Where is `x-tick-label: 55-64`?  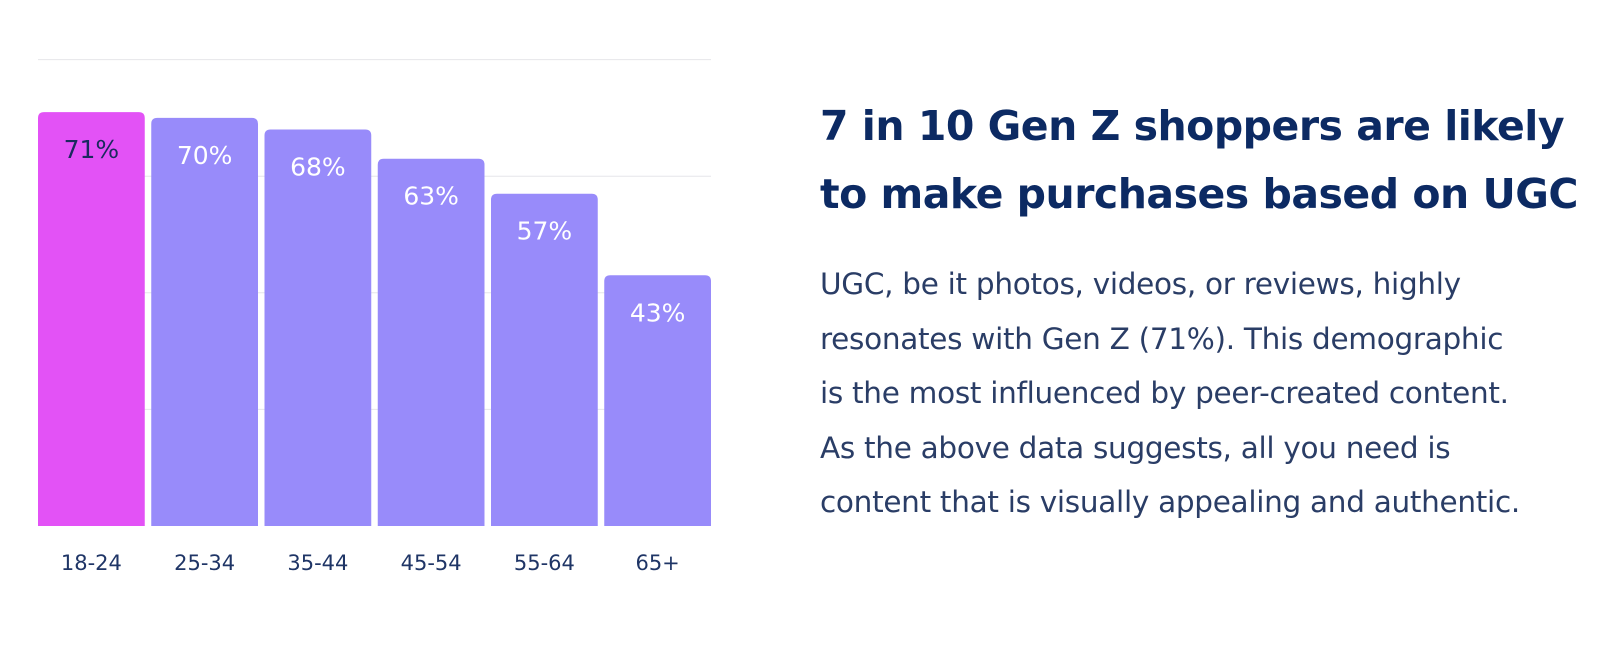 x-tick-label: 55-64 is located at coordinates (544, 563).